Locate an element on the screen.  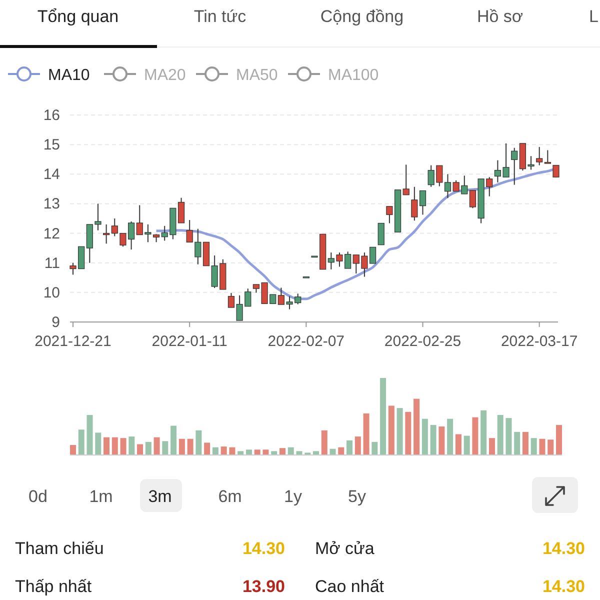
y-tick-label: 15 is located at coordinates (51, 145).